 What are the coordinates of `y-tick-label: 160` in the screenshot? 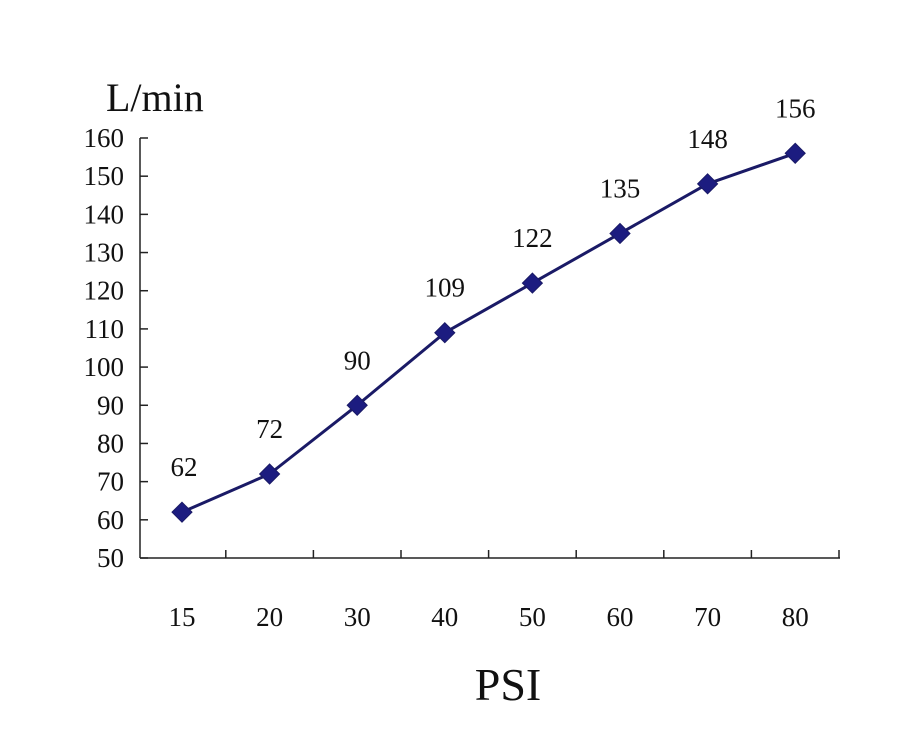 It's located at (104, 138).